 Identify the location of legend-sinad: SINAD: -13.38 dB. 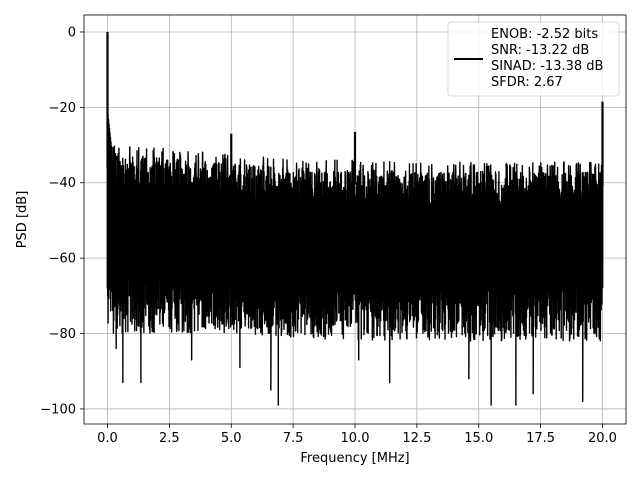
(547, 66).